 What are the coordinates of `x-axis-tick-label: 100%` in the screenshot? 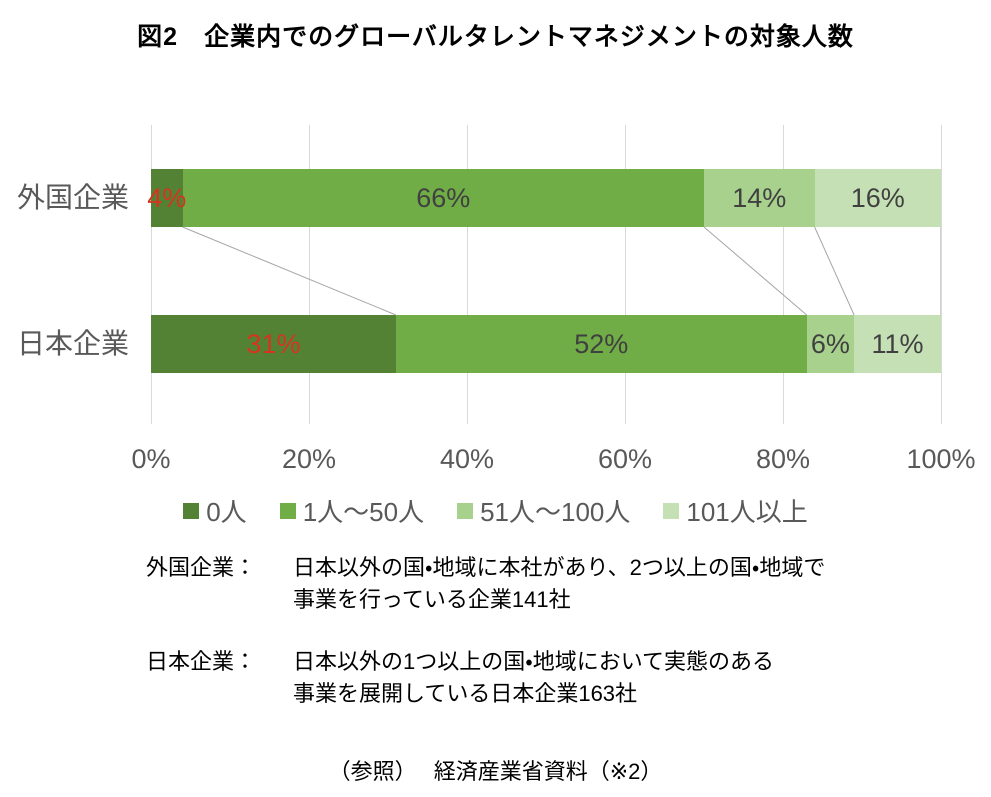 It's located at (941, 459).